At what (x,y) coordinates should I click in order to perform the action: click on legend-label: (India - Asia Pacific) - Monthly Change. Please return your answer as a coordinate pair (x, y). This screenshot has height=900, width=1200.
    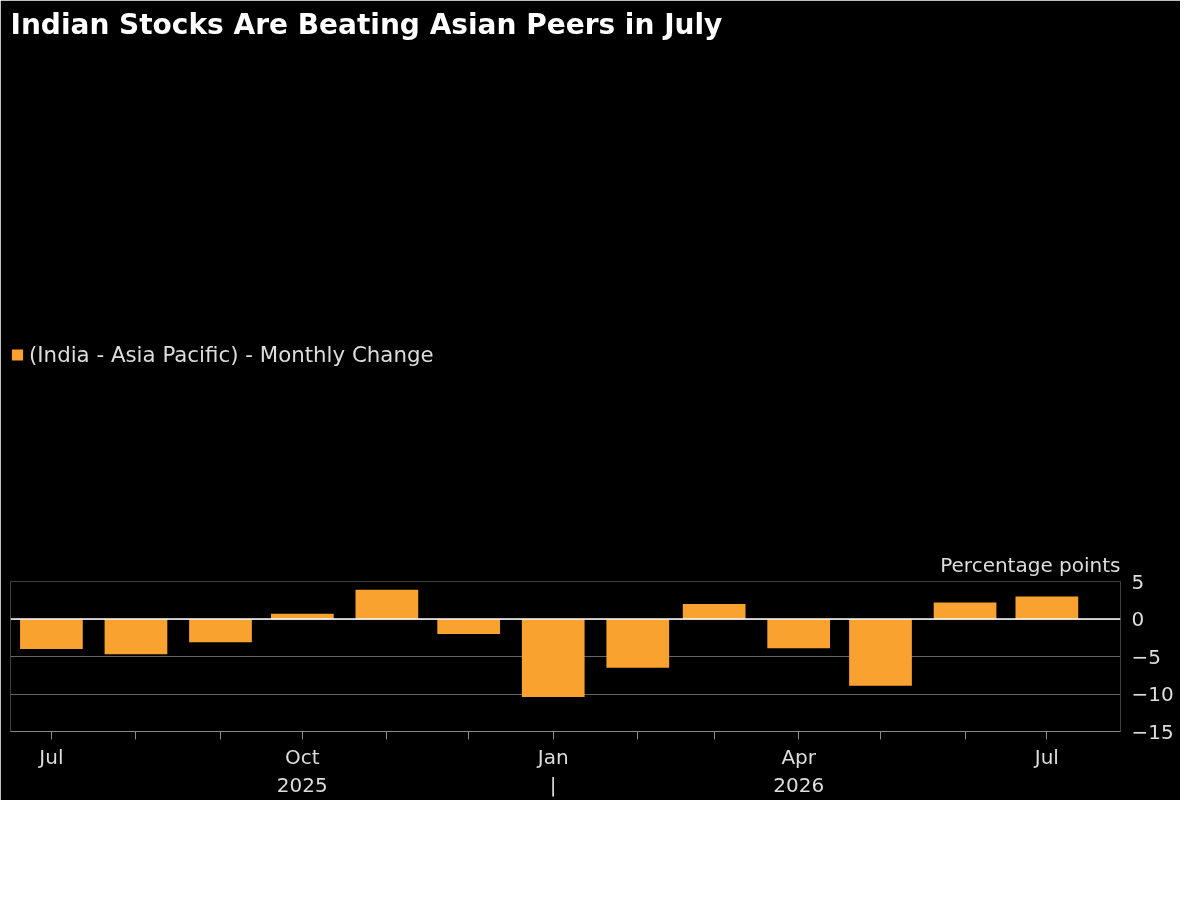
    Looking at the image, I should click on (231, 354).